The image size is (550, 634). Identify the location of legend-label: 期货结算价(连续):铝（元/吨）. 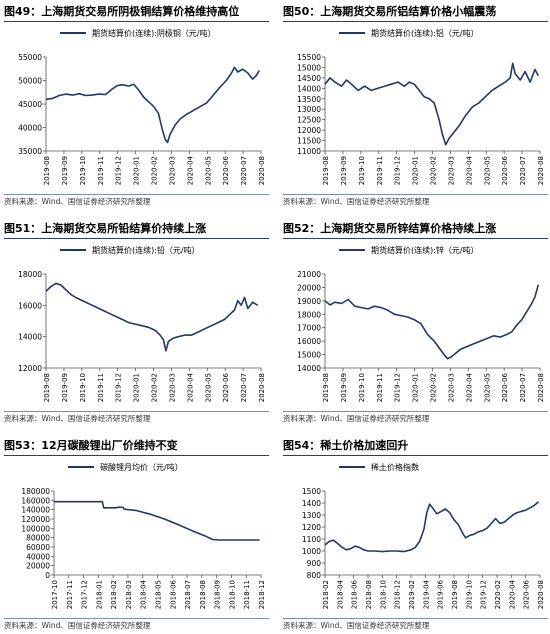
(425, 33).